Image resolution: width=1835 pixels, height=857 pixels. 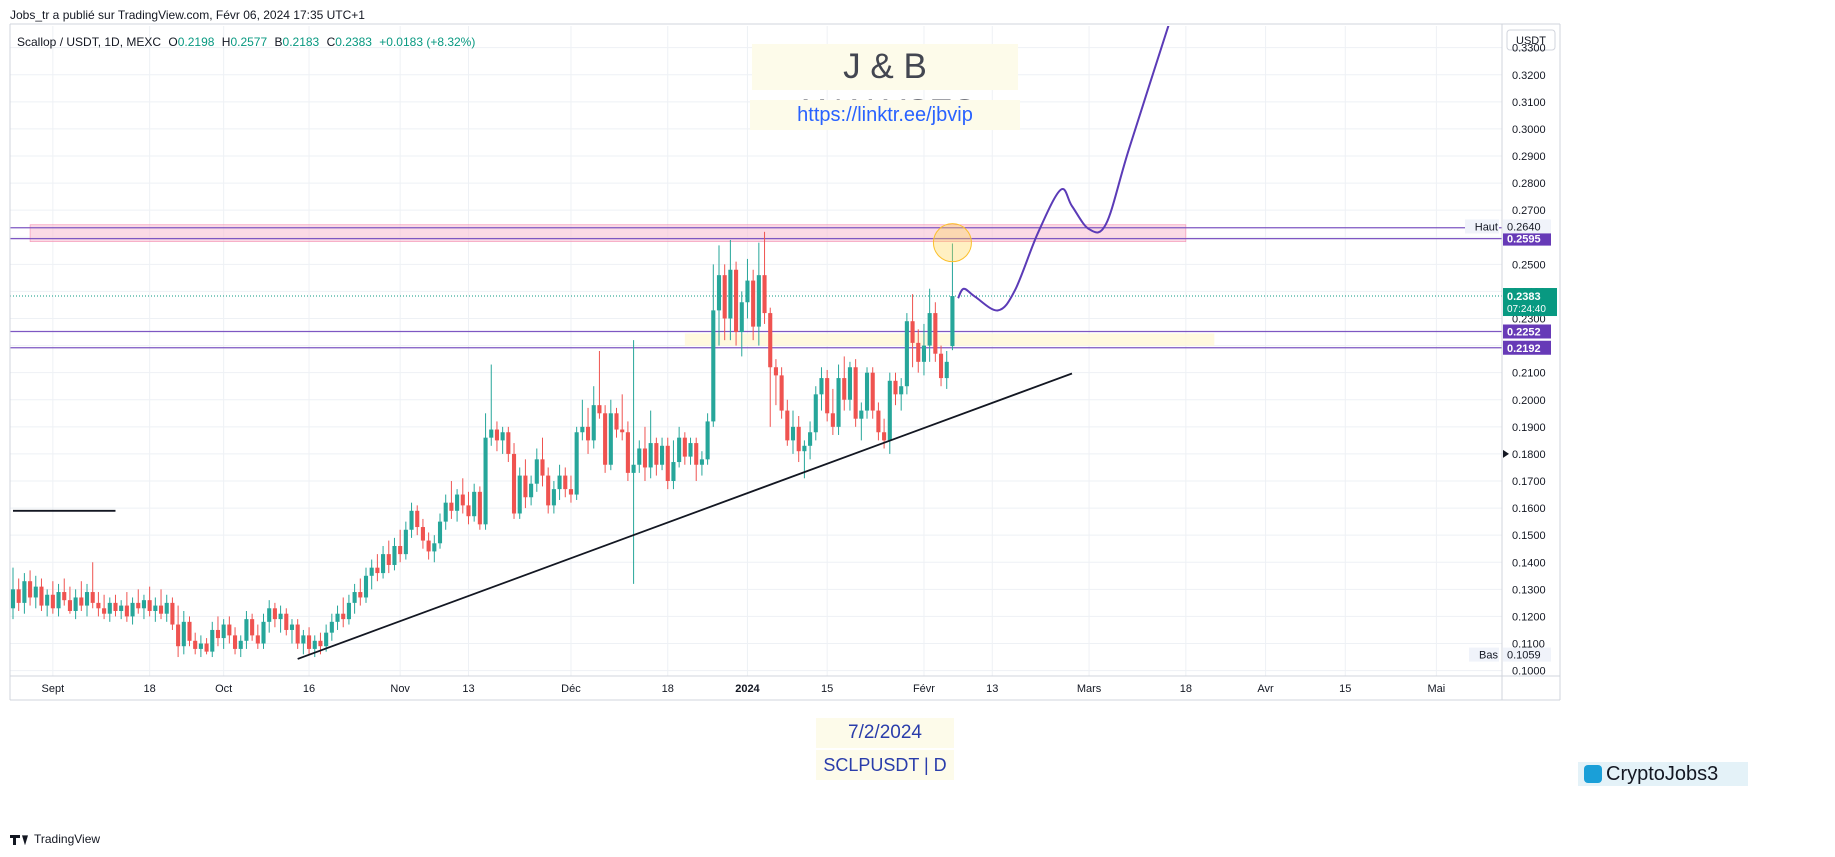 I want to click on watermark-logo-icon, so click(x=1593, y=774).